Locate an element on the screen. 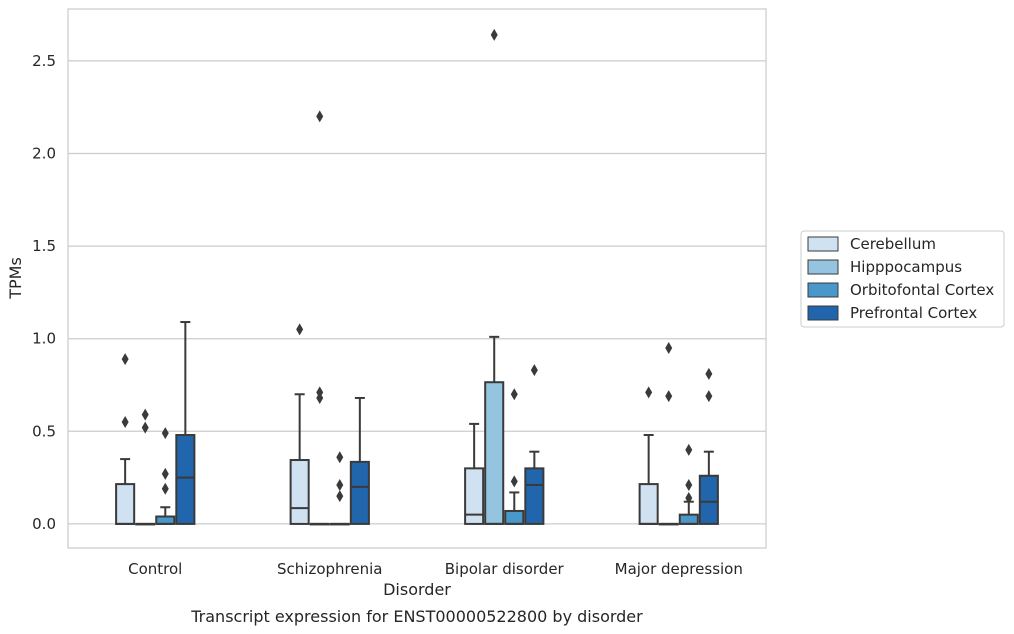 The height and width of the screenshot is (634, 1014). legend-frame is located at coordinates (902, 279).